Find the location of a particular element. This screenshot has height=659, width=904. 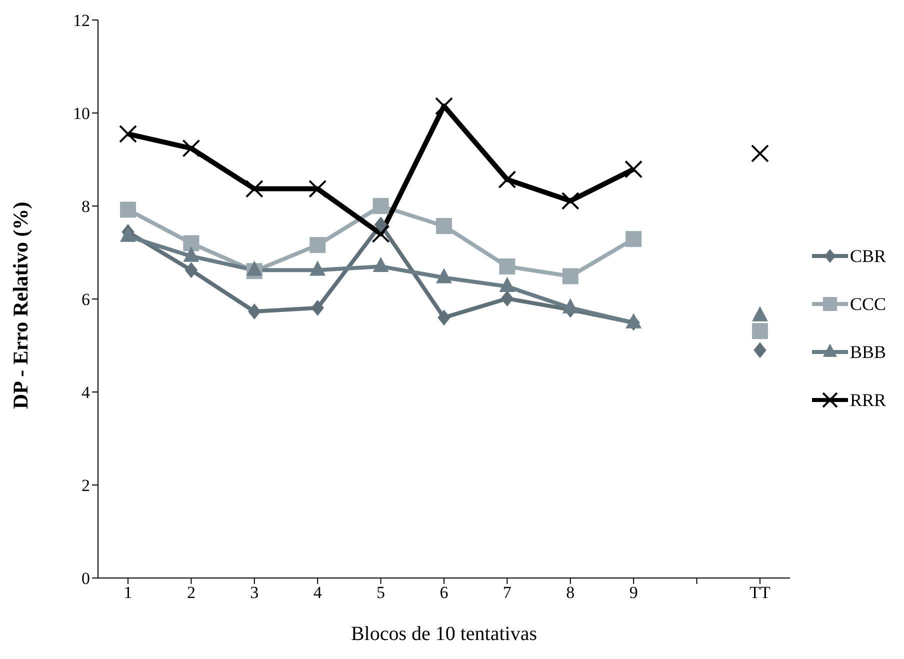

legend-label: CBR is located at coordinates (868, 256).